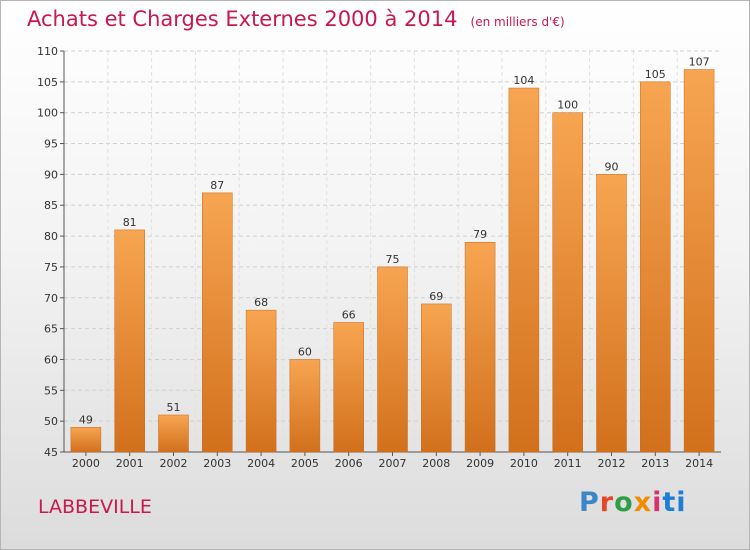  What do you see at coordinates (51, 267) in the screenshot?
I see `y-tick-label: 75` at bounding box center [51, 267].